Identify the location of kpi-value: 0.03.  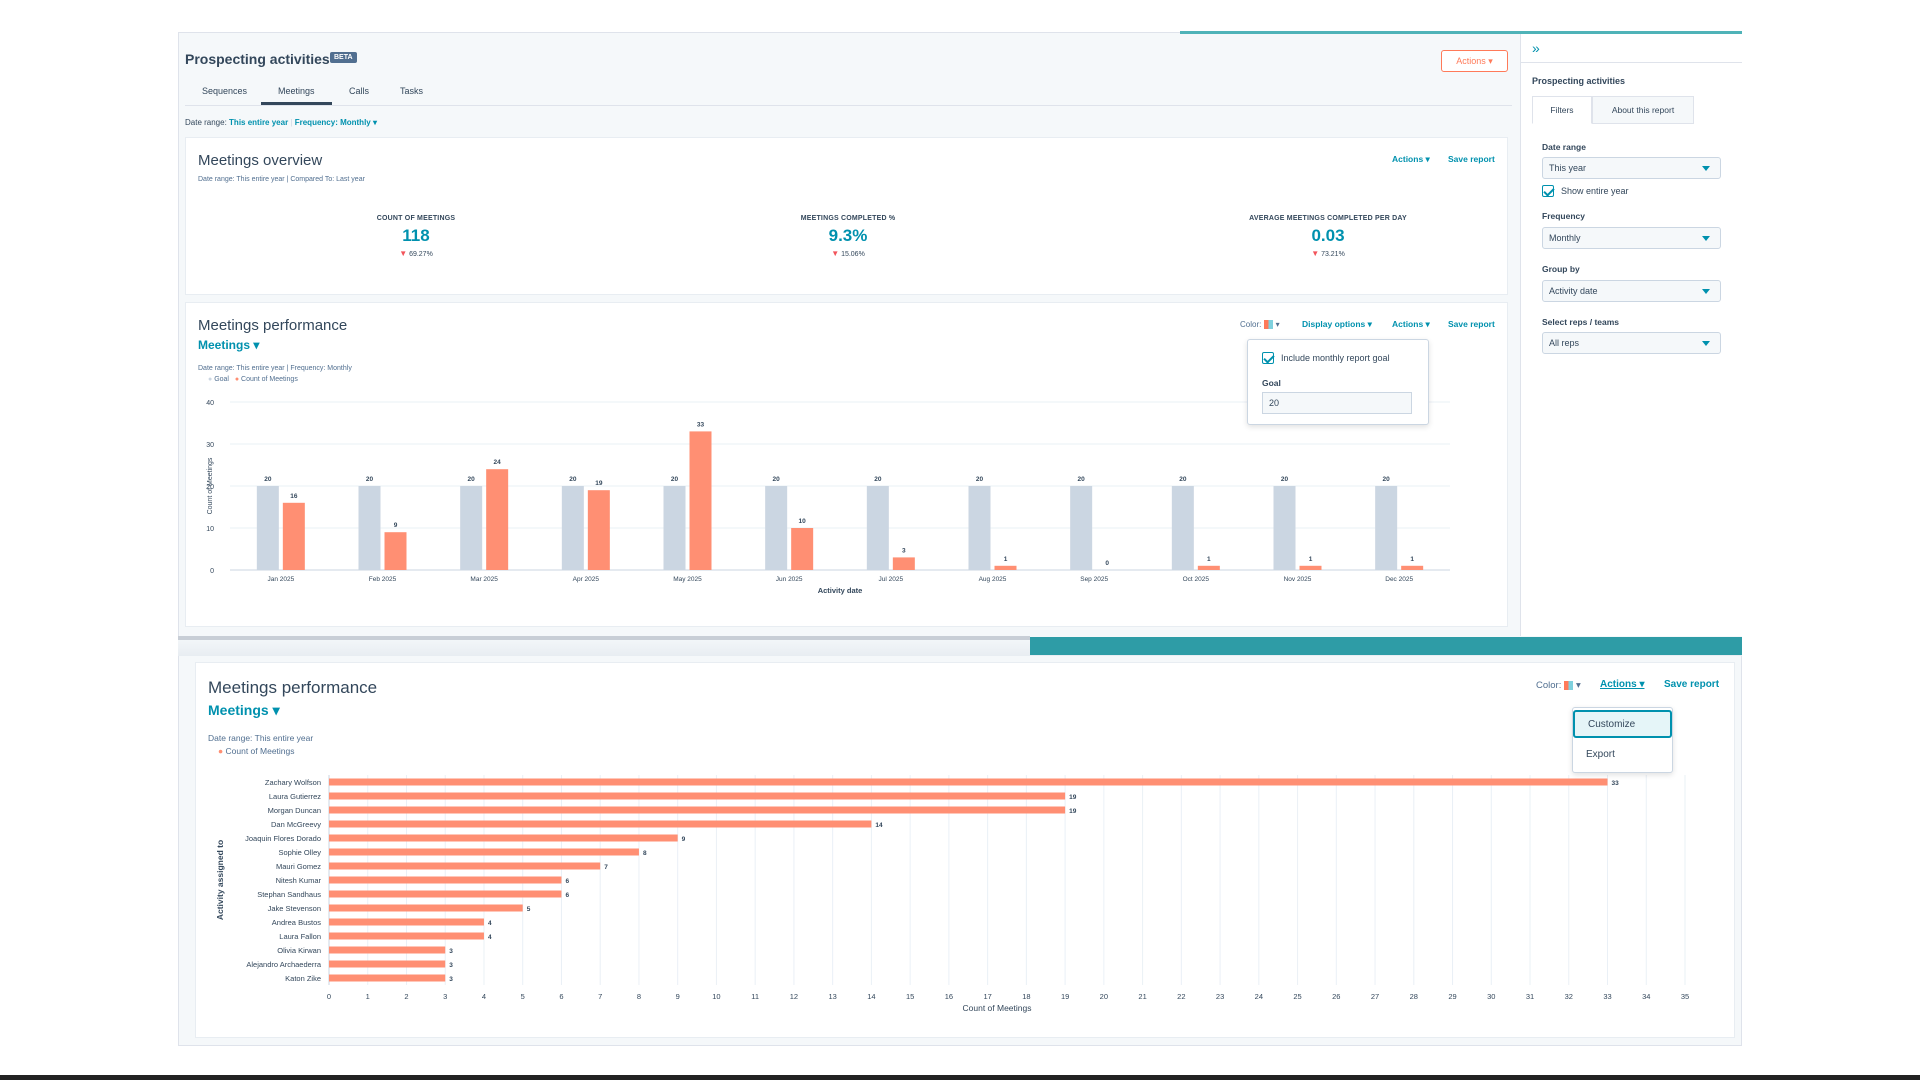
(1328, 235).